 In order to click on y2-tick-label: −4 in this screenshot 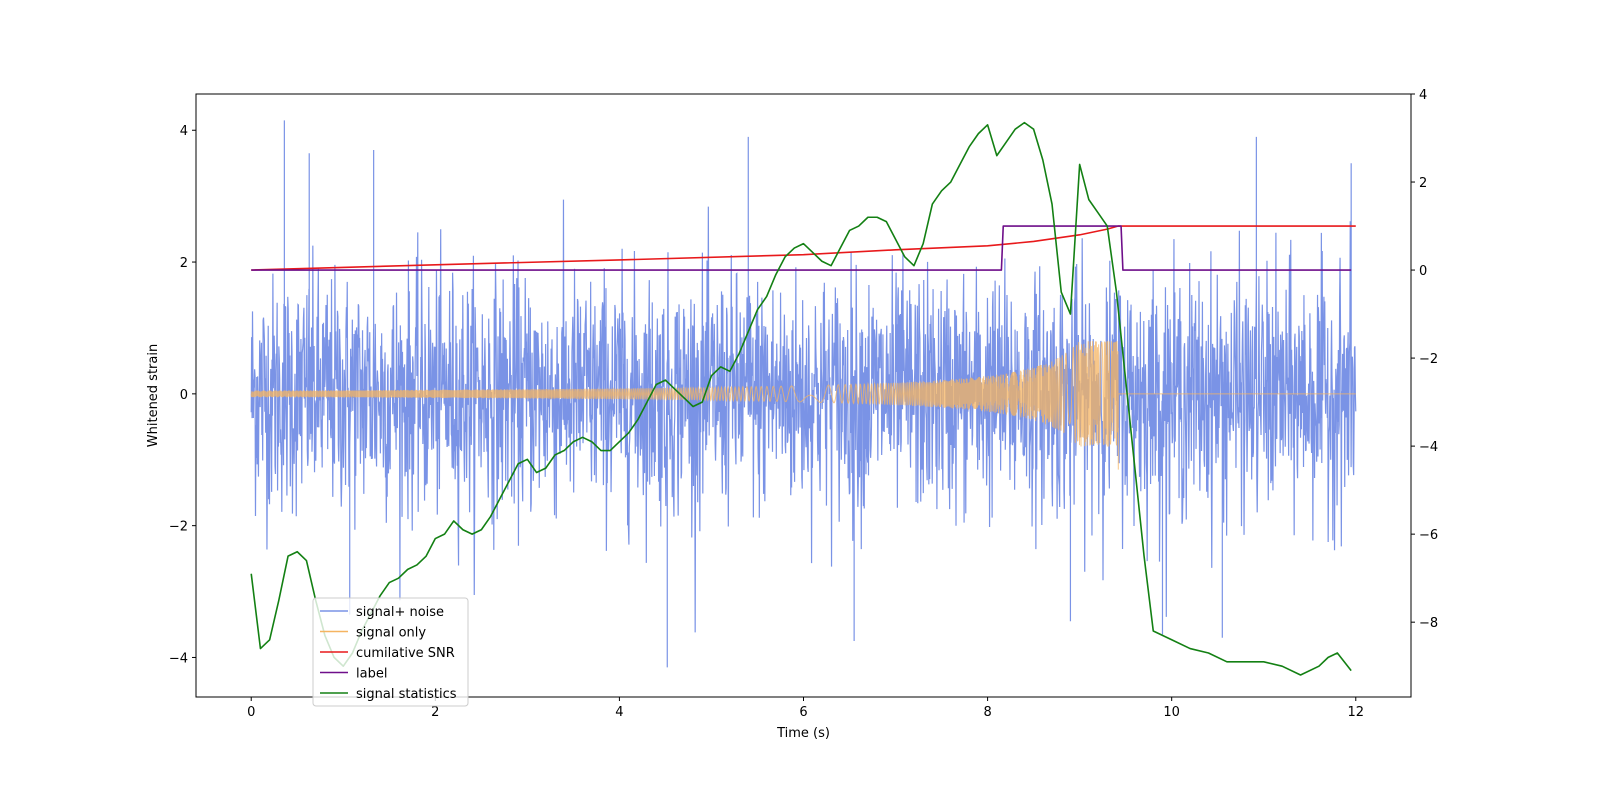, I will do `click(1428, 447)`.